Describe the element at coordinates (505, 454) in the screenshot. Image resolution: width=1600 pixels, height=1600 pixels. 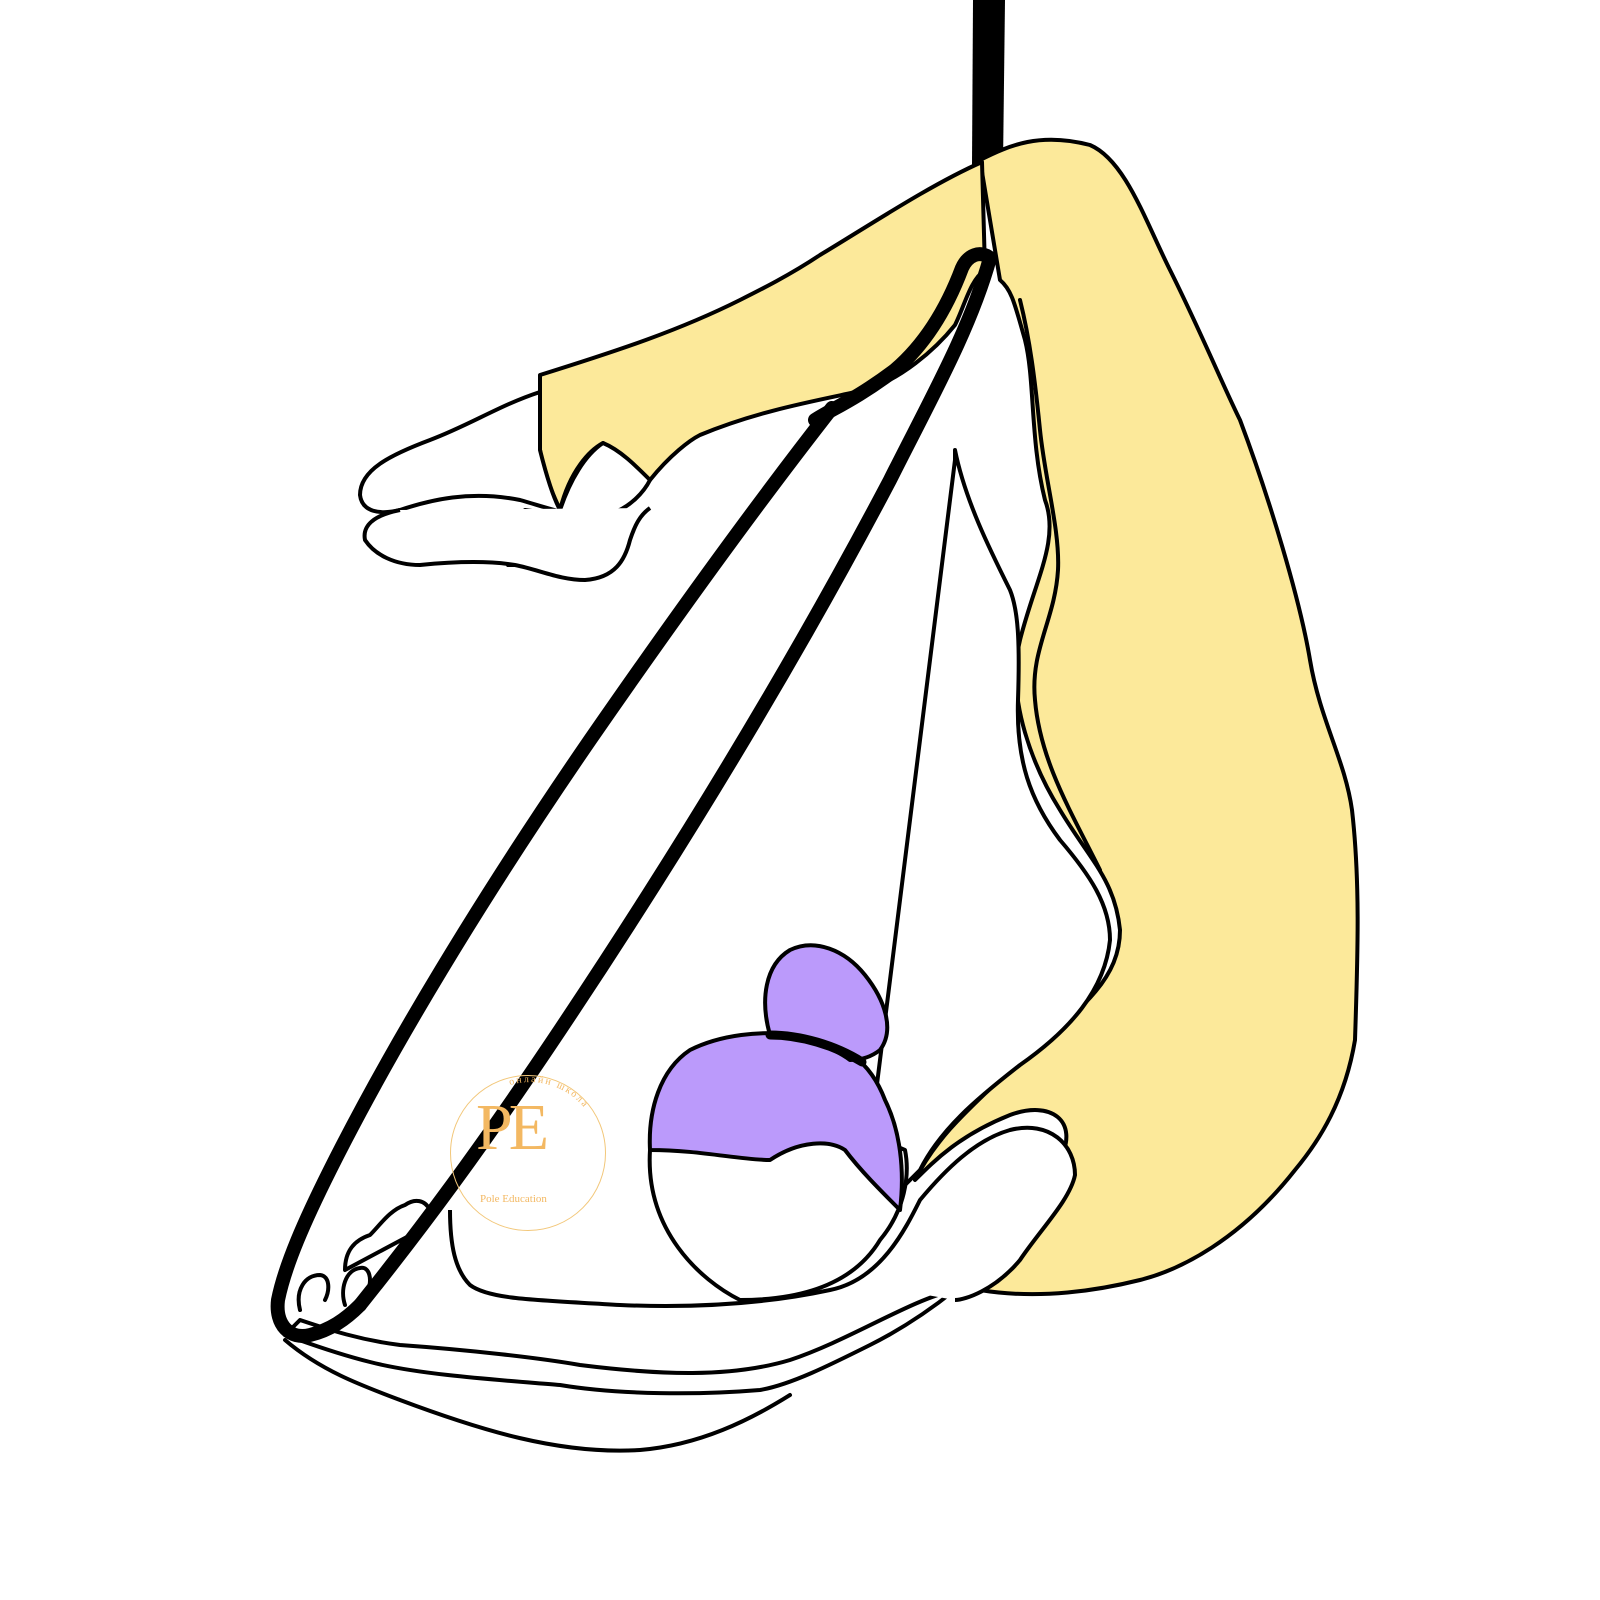
I see `foot` at that location.